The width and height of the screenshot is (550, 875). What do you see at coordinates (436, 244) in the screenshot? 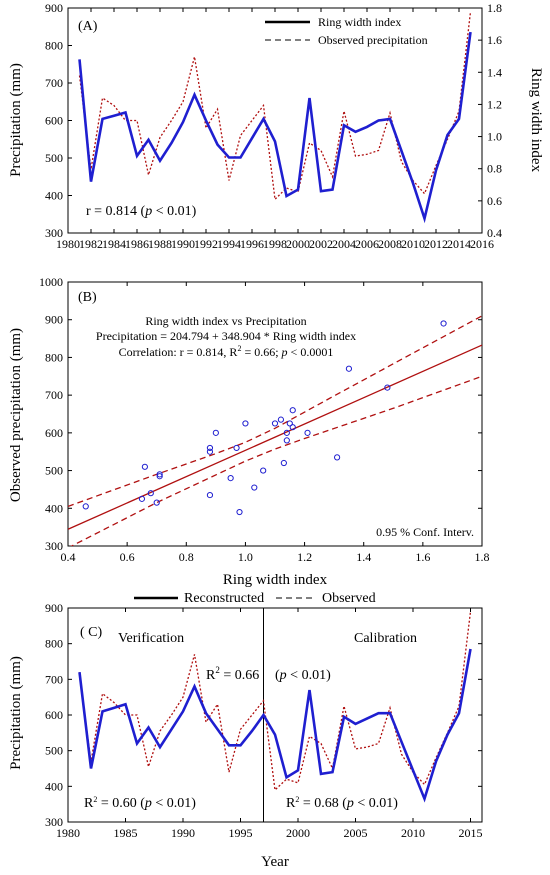
I see `x-tick-label: 2012` at bounding box center [436, 244].